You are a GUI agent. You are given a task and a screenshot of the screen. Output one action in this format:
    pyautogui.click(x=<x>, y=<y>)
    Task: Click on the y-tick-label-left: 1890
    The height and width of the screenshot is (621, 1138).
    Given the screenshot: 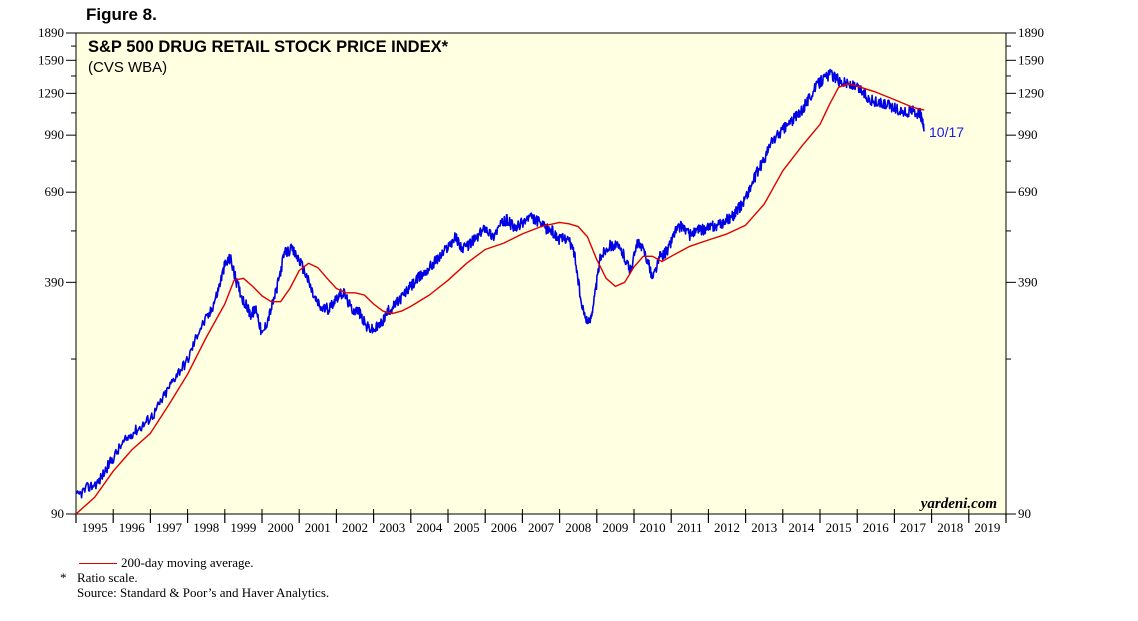 What is the action you would take?
    pyautogui.click(x=51, y=32)
    